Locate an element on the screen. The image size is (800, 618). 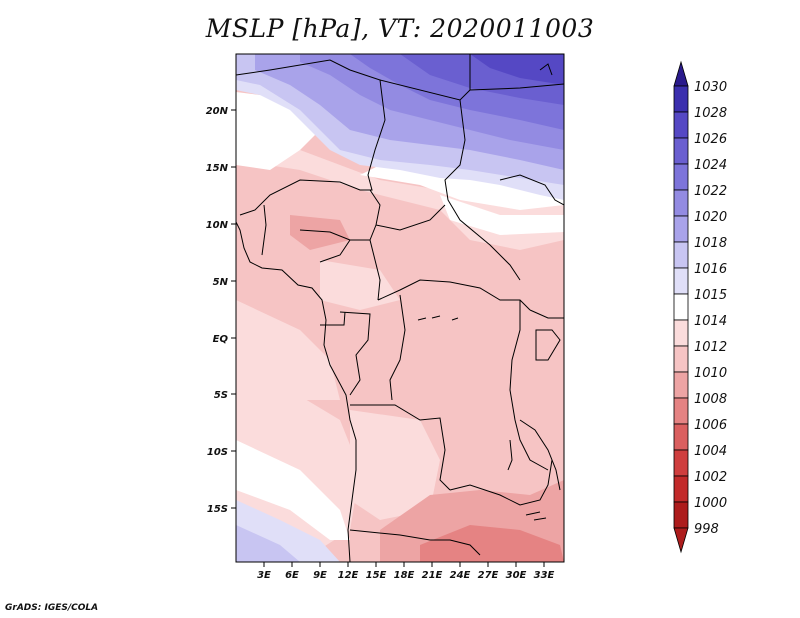
colorbar-label: 1026 is located at coordinates (710, 139).